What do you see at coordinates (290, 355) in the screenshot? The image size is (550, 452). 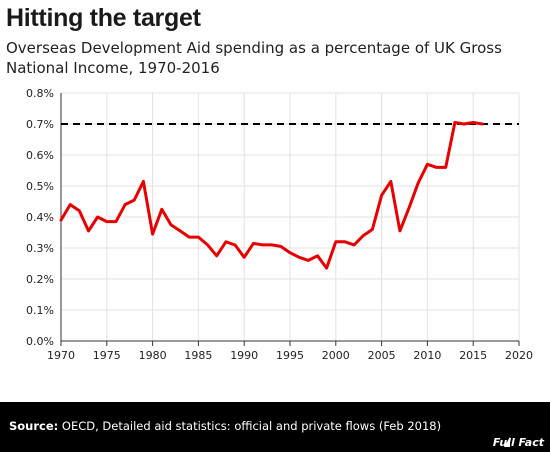 I see `x-tick-label: 1995` at bounding box center [290, 355].